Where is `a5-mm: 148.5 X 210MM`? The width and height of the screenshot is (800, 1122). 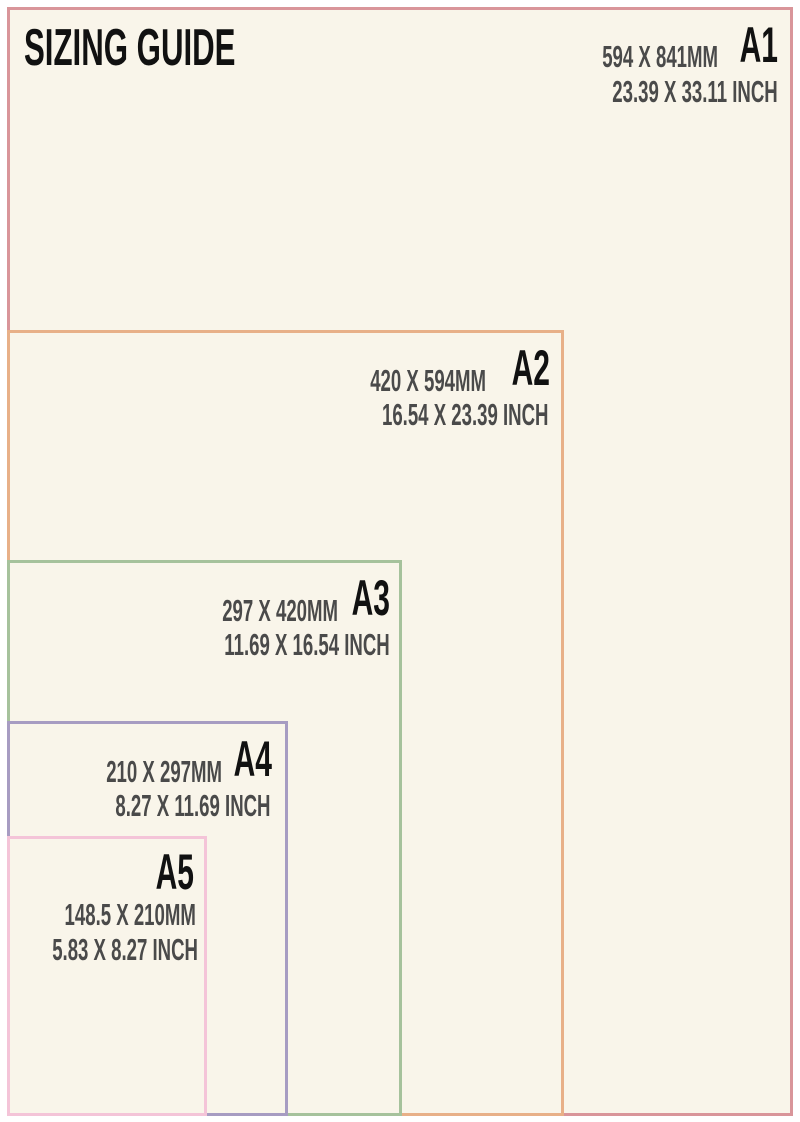
a5-mm: 148.5 X 210MM is located at coordinates (130, 914).